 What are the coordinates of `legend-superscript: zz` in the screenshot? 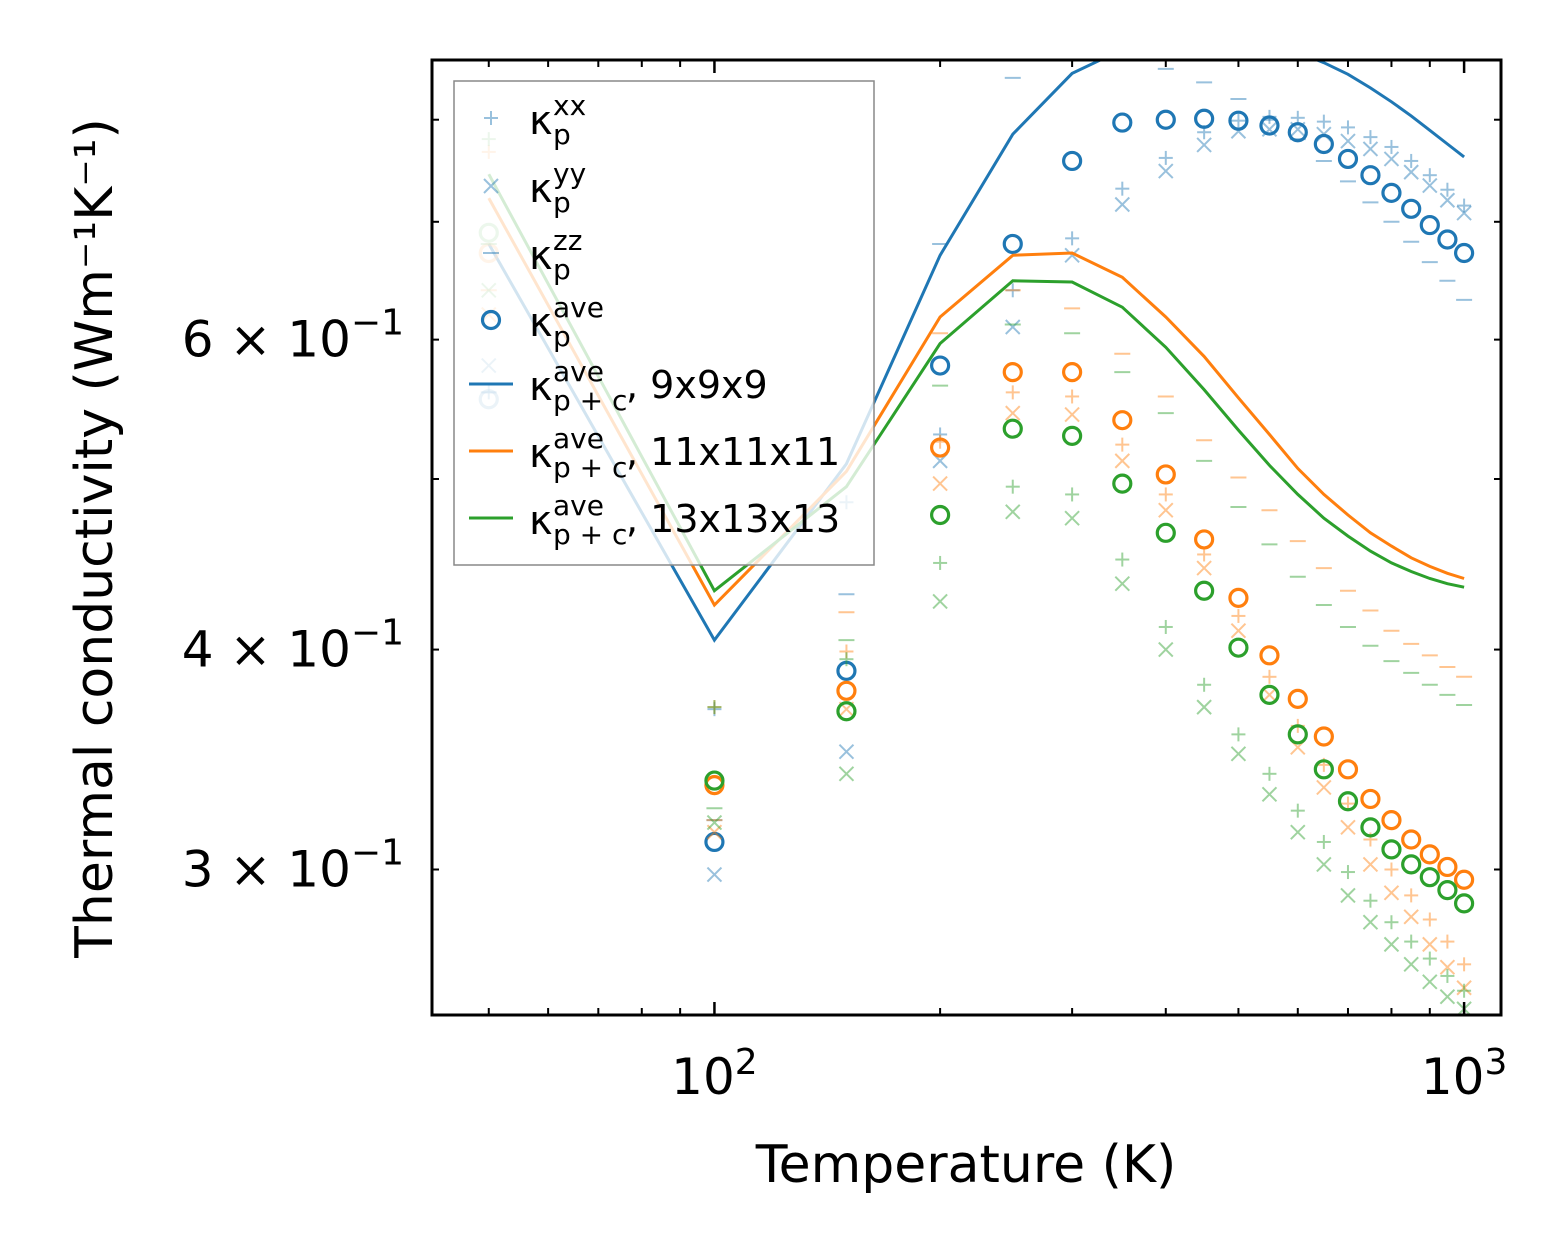 It's located at (567, 240).